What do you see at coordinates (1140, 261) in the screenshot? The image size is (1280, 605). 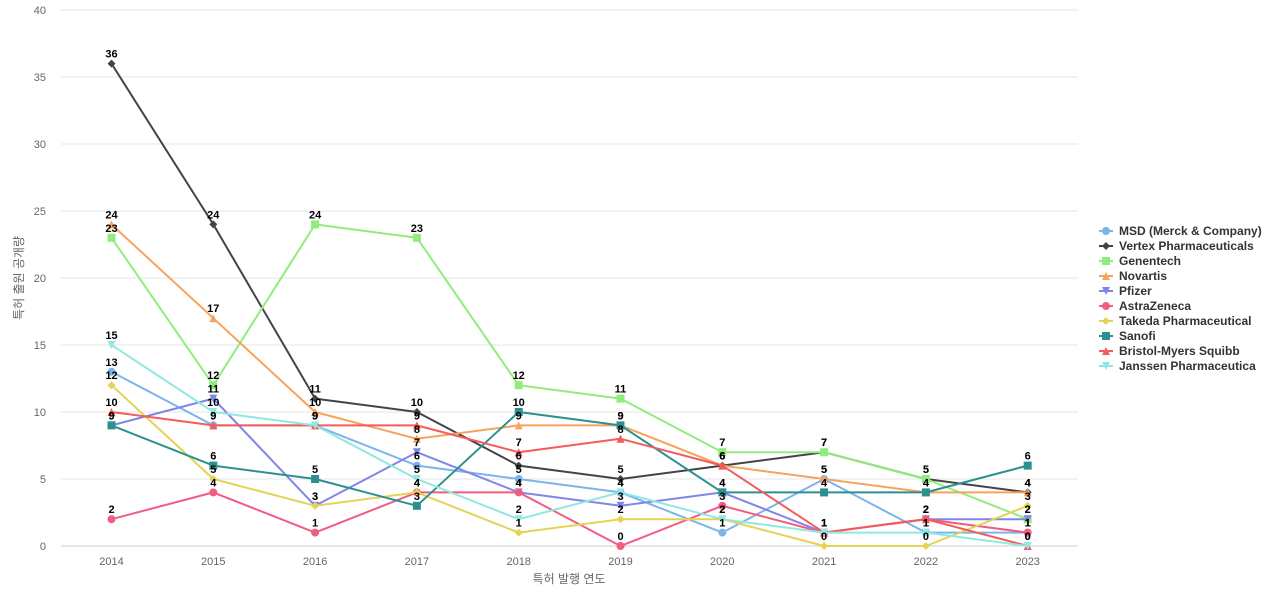 I see `legend-item: Genentech` at bounding box center [1140, 261].